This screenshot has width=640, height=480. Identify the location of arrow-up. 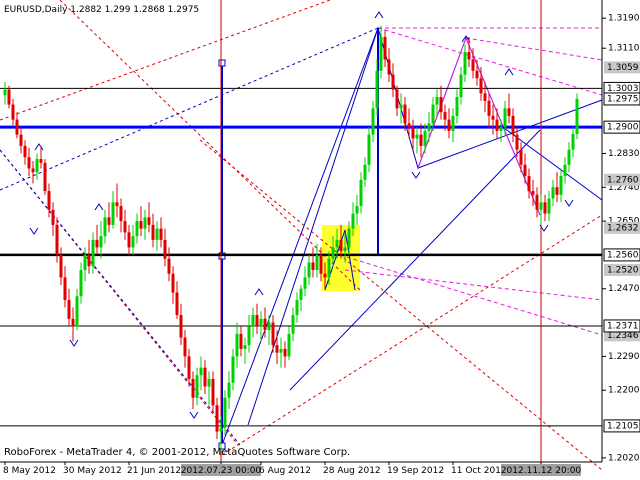
(379, 15).